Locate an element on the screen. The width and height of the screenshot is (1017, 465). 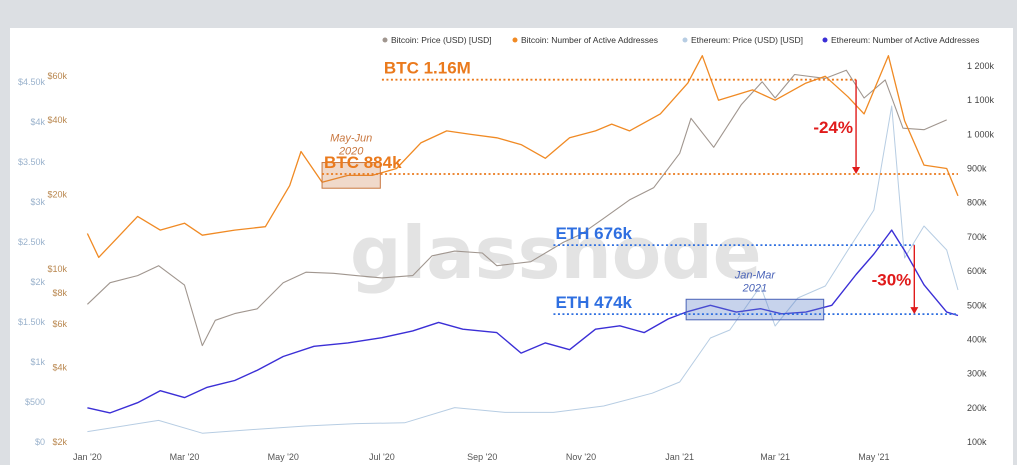
x-tick-label: May '21 is located at coordinates (873, 457).